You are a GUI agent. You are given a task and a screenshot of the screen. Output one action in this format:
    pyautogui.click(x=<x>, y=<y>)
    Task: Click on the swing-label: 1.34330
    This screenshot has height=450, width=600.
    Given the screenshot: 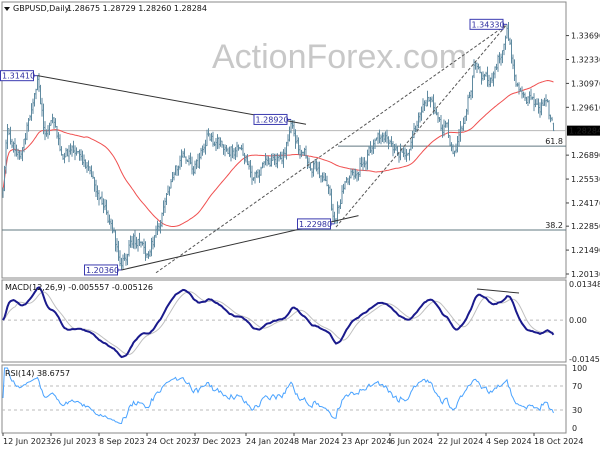 What is the action you would take?
    pyautogui.click(x=488, y=24)
    